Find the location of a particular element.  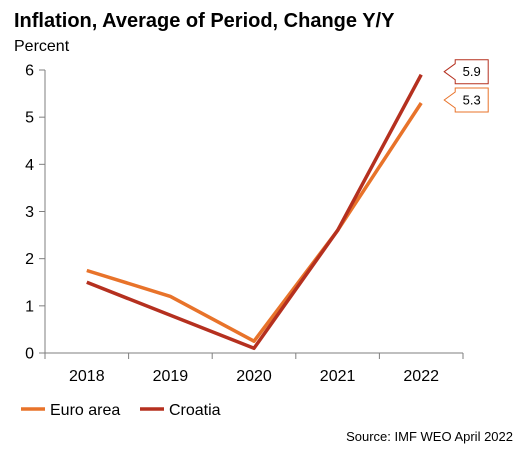

y-tick-label: 2 is located at coordinates (29, 259).